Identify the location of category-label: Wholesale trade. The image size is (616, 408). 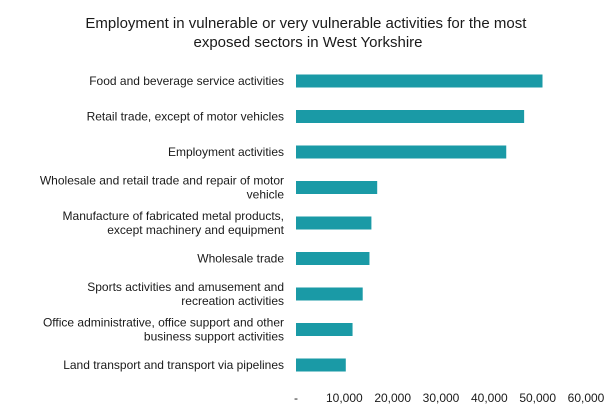
(240, 259).